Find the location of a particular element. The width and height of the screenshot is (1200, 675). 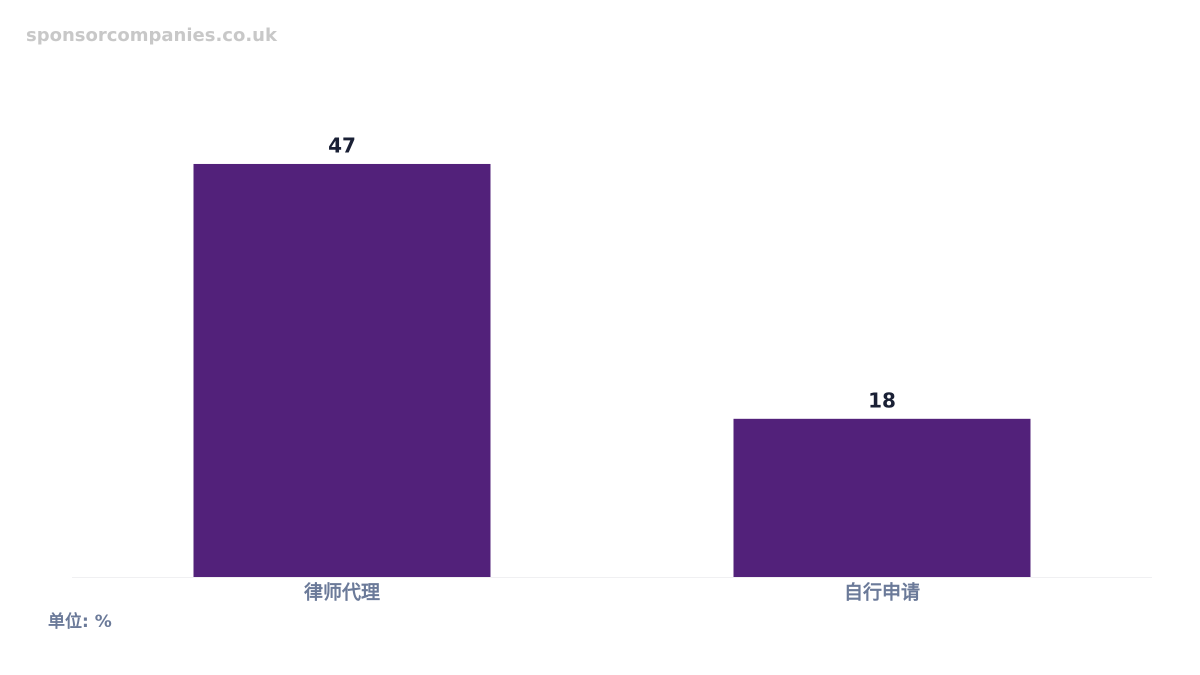

x-tick-label: 自行申请 is located at coordinates (882, 592).